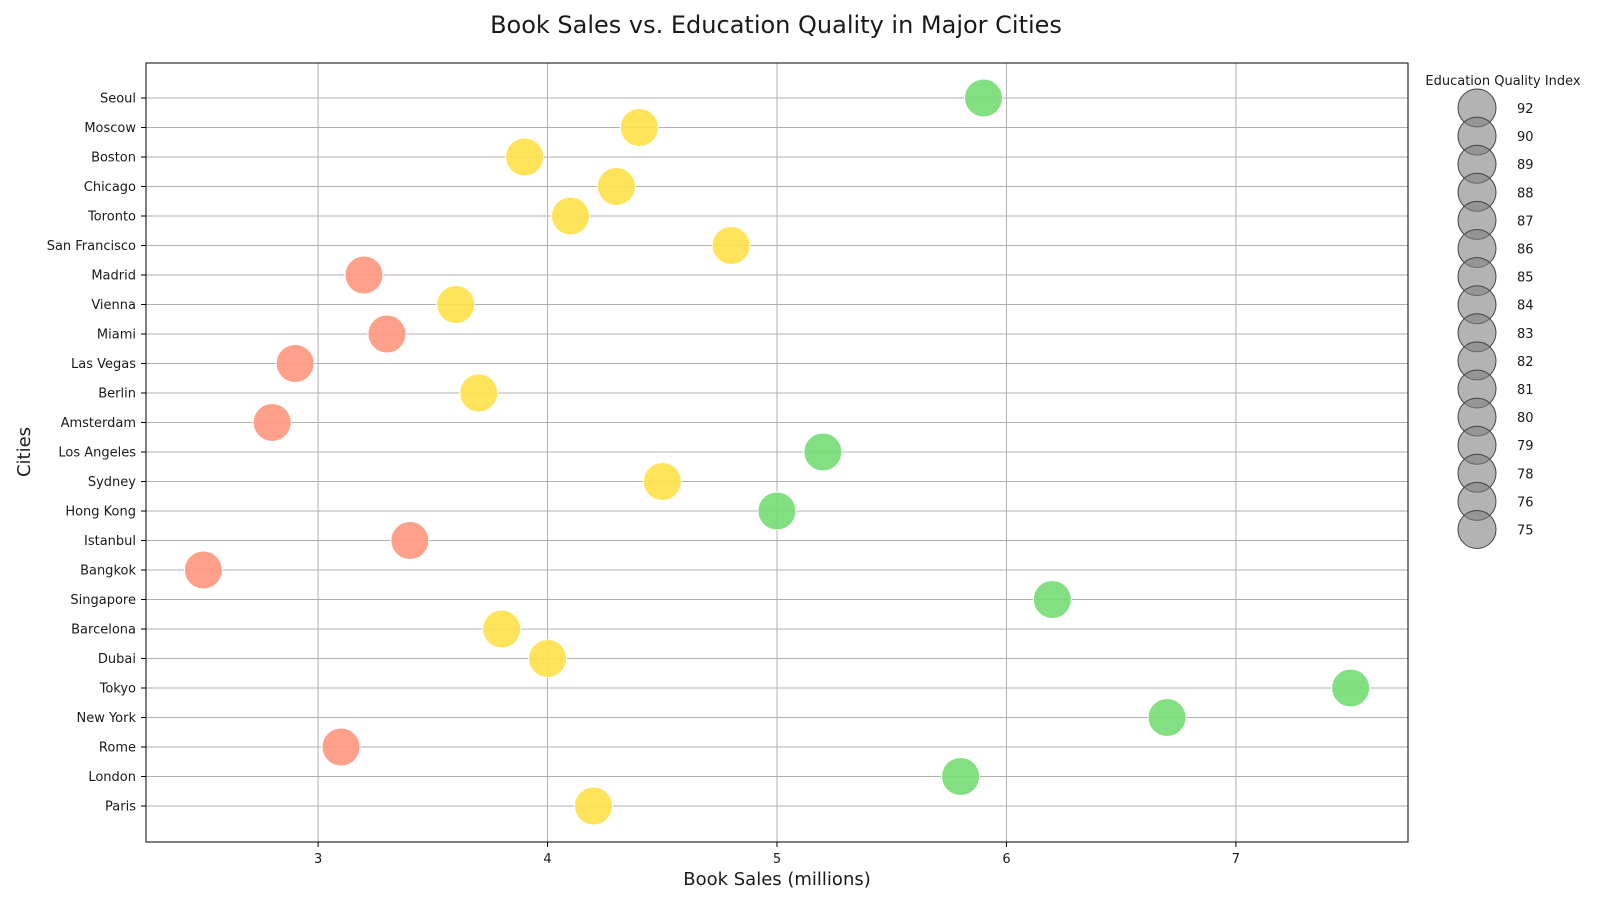  Describe the element at coordinates (1525, 446) in the screenshot. I see `legend-label: 79` at that location.